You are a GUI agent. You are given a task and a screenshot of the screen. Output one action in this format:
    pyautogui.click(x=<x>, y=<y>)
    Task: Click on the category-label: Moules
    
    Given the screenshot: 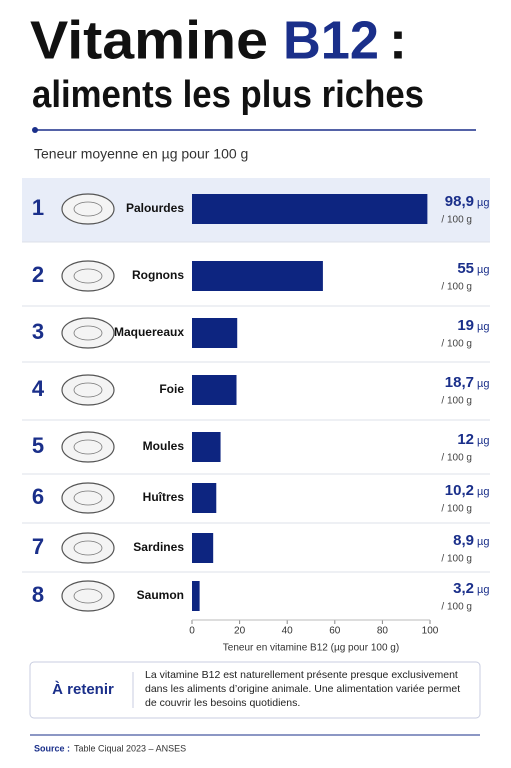 What is the action you would take?
    pyautogui.click(x=164, y=446)
    